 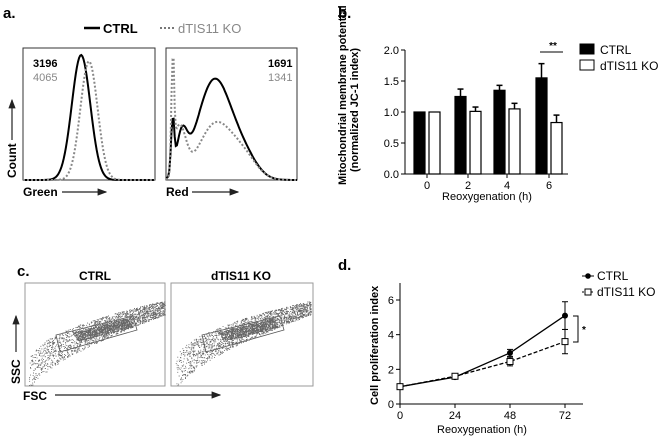 I want to click on green-ctrl-value: 3196, so click(x=45, y=64).